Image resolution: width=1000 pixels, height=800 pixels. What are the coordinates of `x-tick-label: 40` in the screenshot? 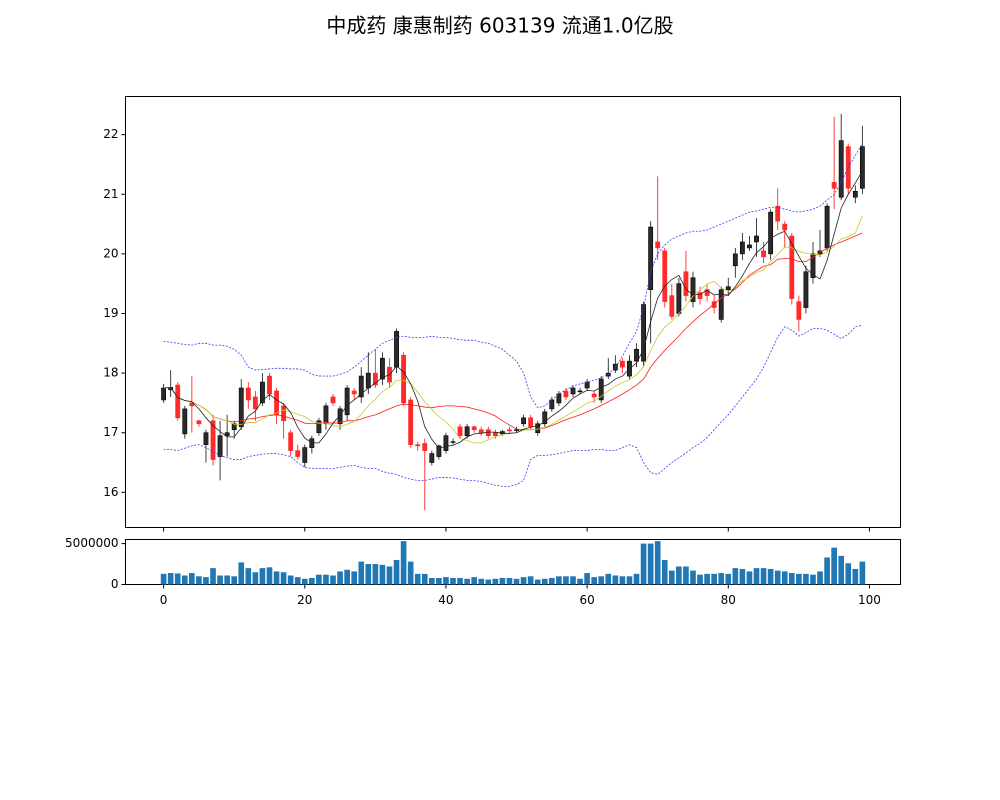 It's located at (445, 600).